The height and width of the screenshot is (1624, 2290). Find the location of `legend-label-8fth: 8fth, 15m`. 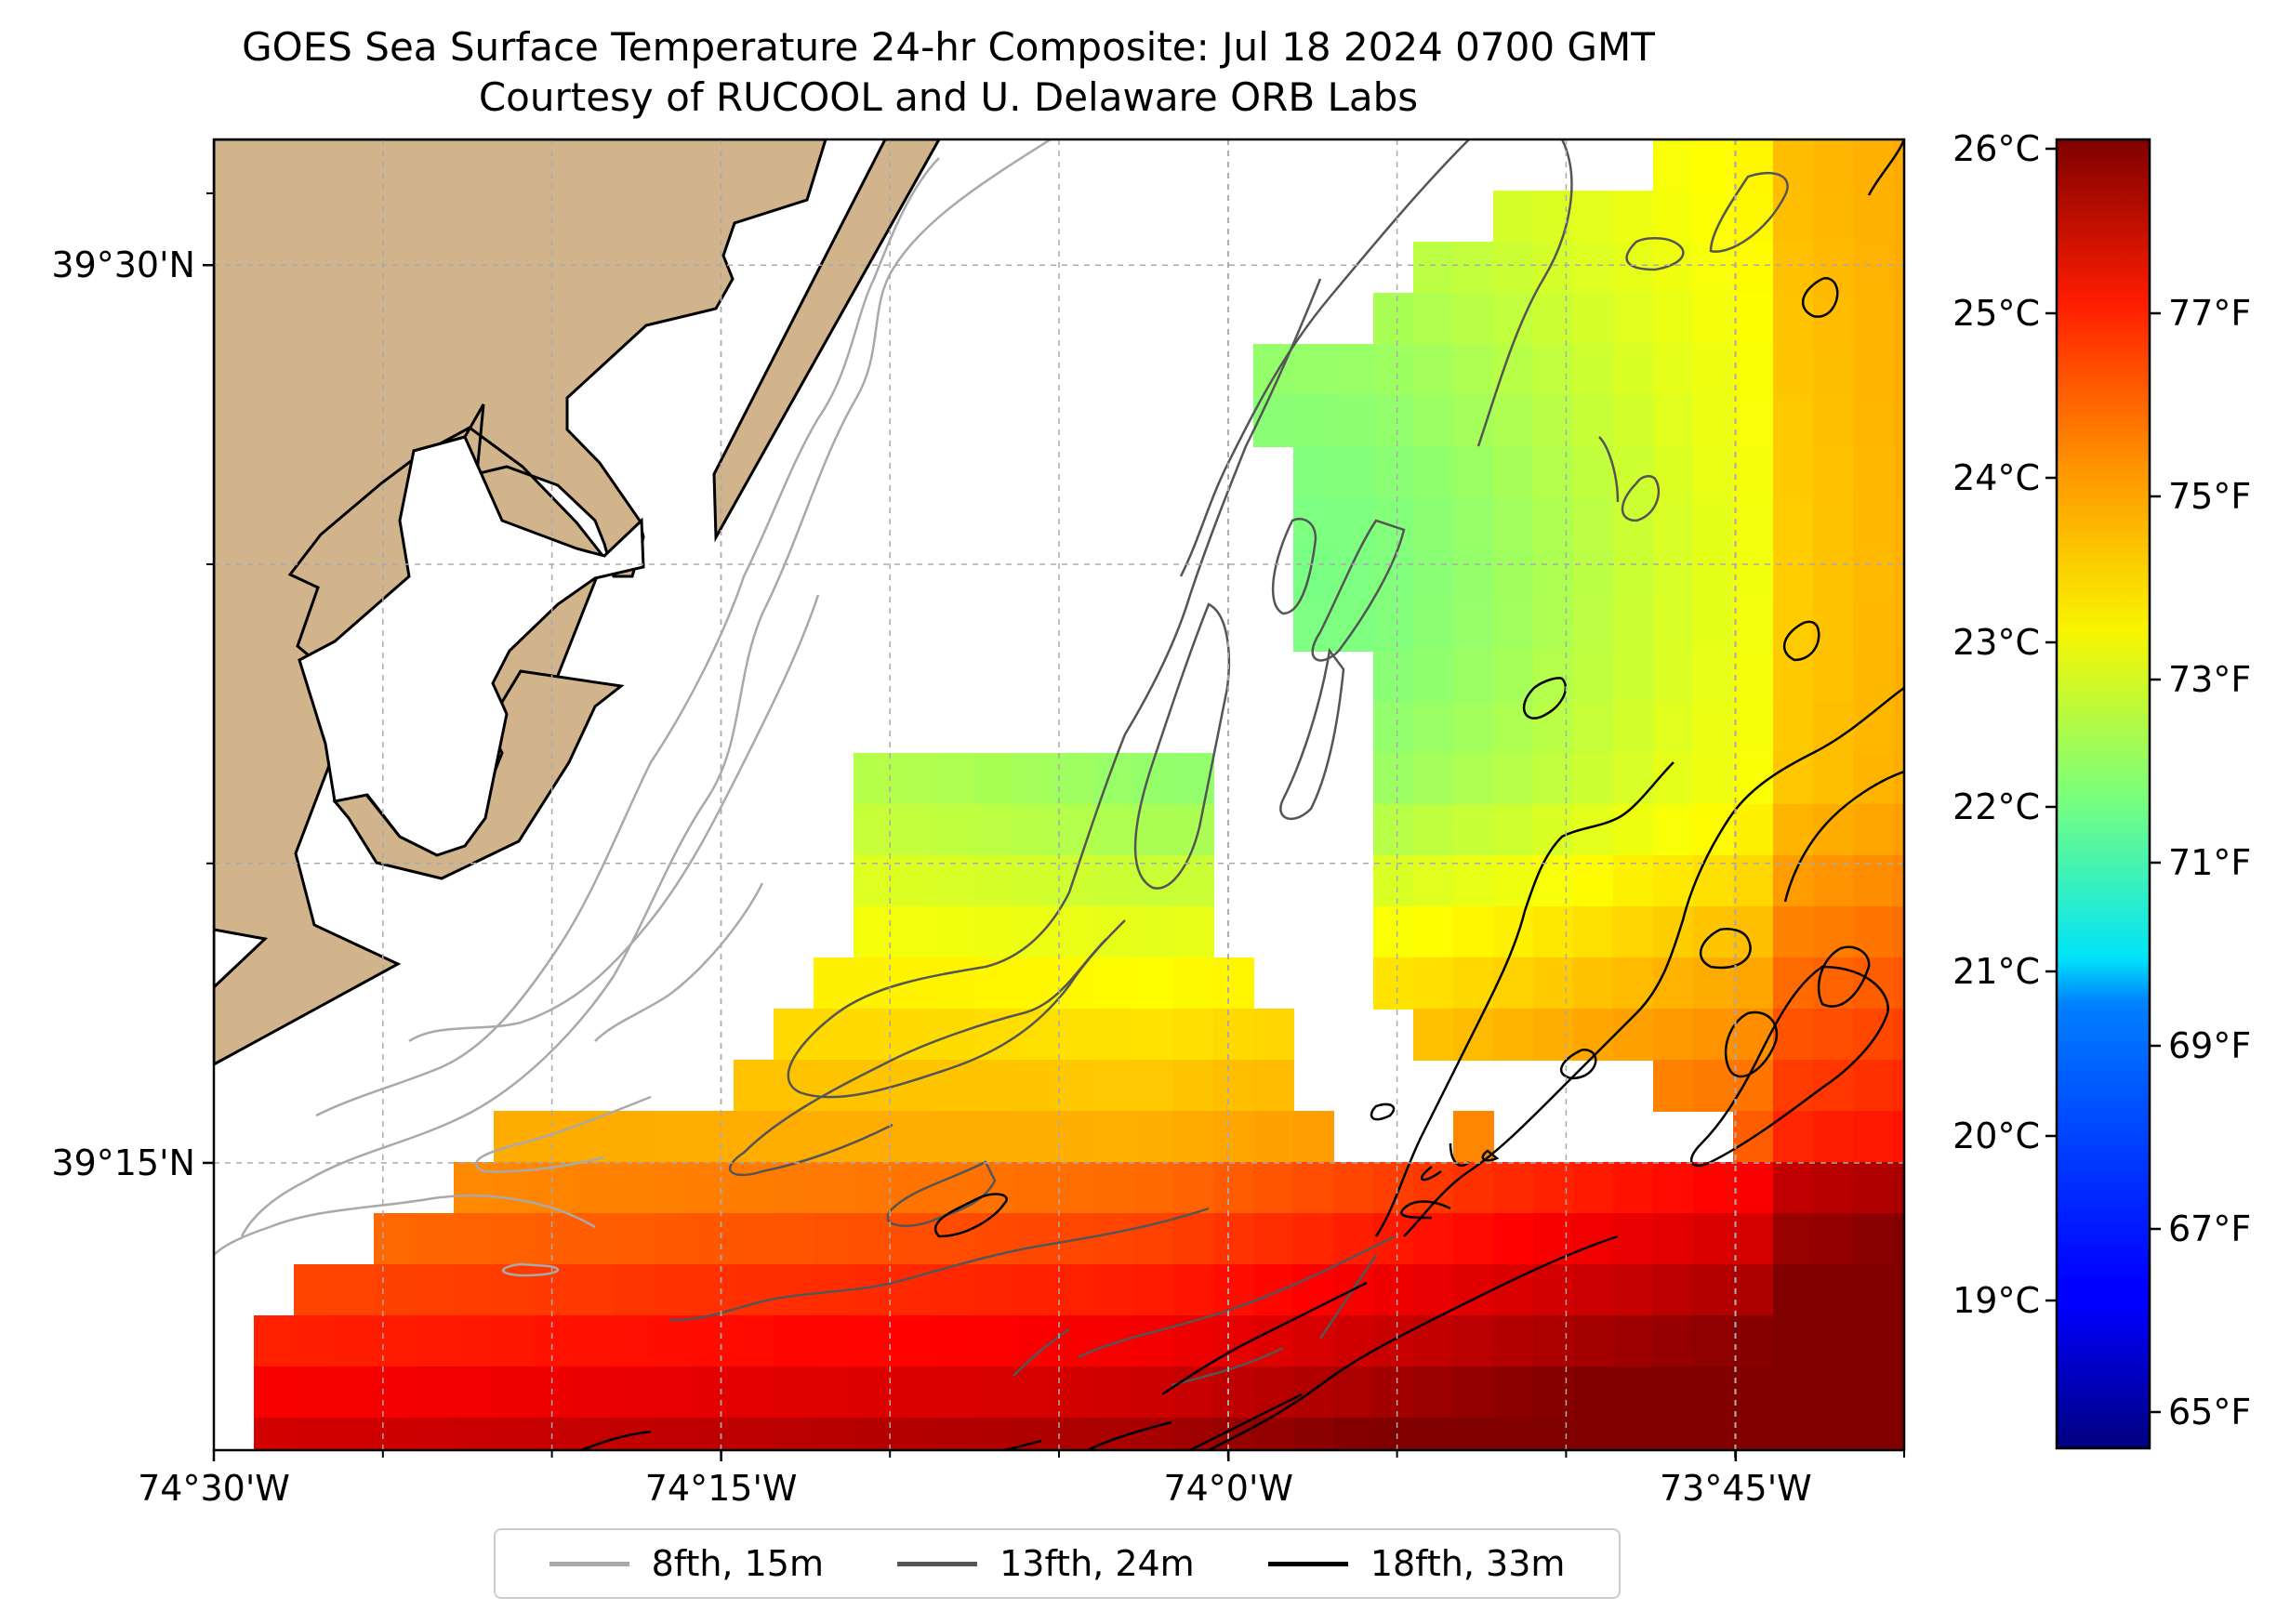

legend-label-8fth: 8fth, 15m is located at coordinates (737, 1563).